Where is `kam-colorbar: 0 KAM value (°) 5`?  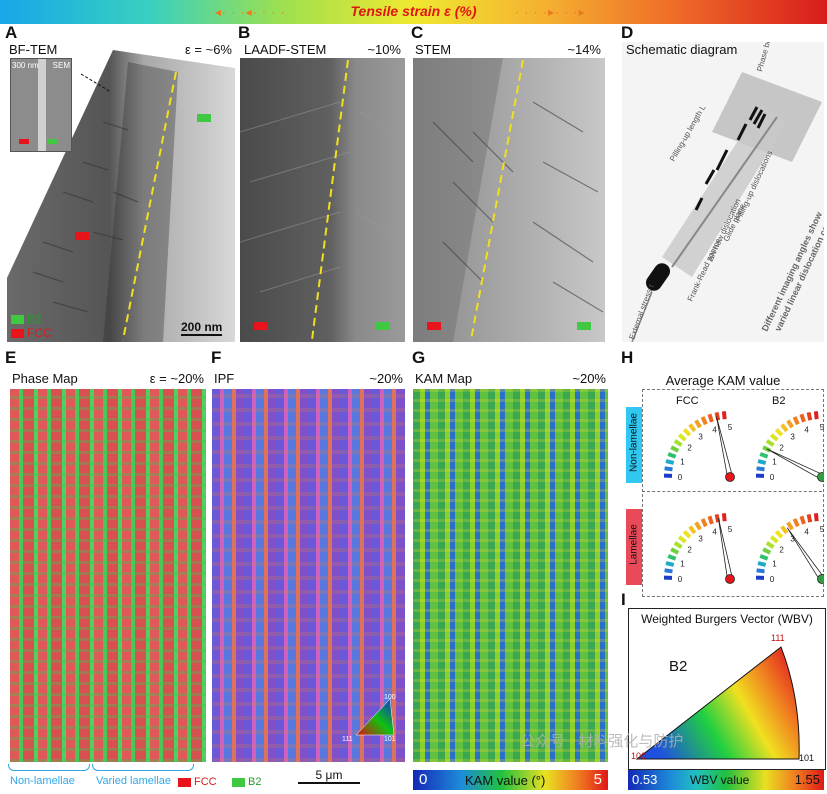 kam-colorbar: 0 KAM value (°) 5 is located at coordinates (510, 780).